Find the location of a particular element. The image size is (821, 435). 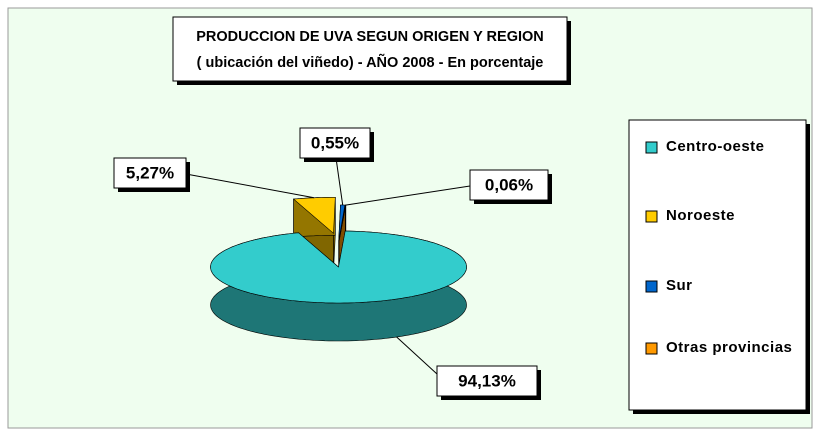

legend-label: Centro-oeste is located at coordinates (715, 146).